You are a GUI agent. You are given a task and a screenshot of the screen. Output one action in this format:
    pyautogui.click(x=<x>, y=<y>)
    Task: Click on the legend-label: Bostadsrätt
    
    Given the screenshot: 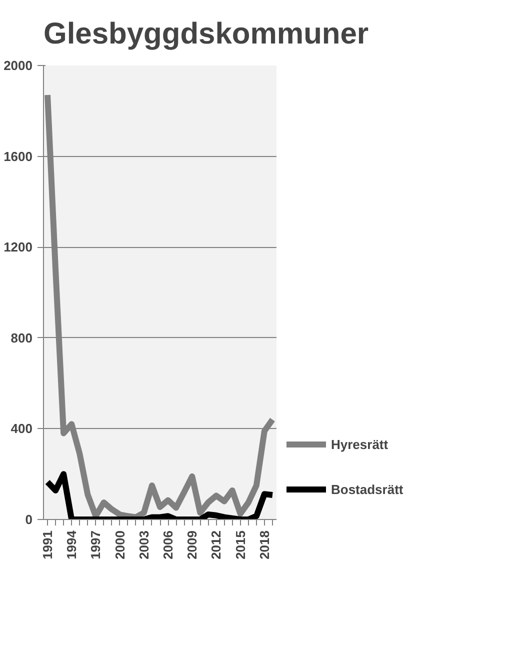 What is the action you would take?
    pyautogui.click(x=367, y=489)
    